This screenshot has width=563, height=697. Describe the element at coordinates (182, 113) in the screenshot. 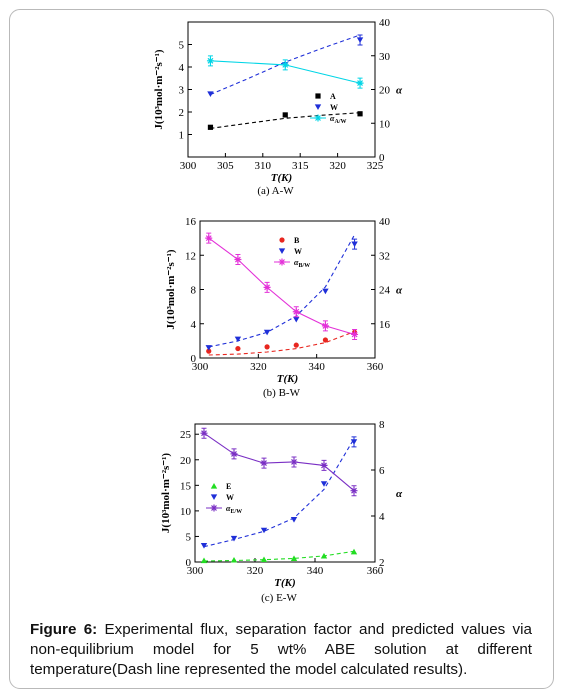

I see `y-tick-label: 2` at that location.